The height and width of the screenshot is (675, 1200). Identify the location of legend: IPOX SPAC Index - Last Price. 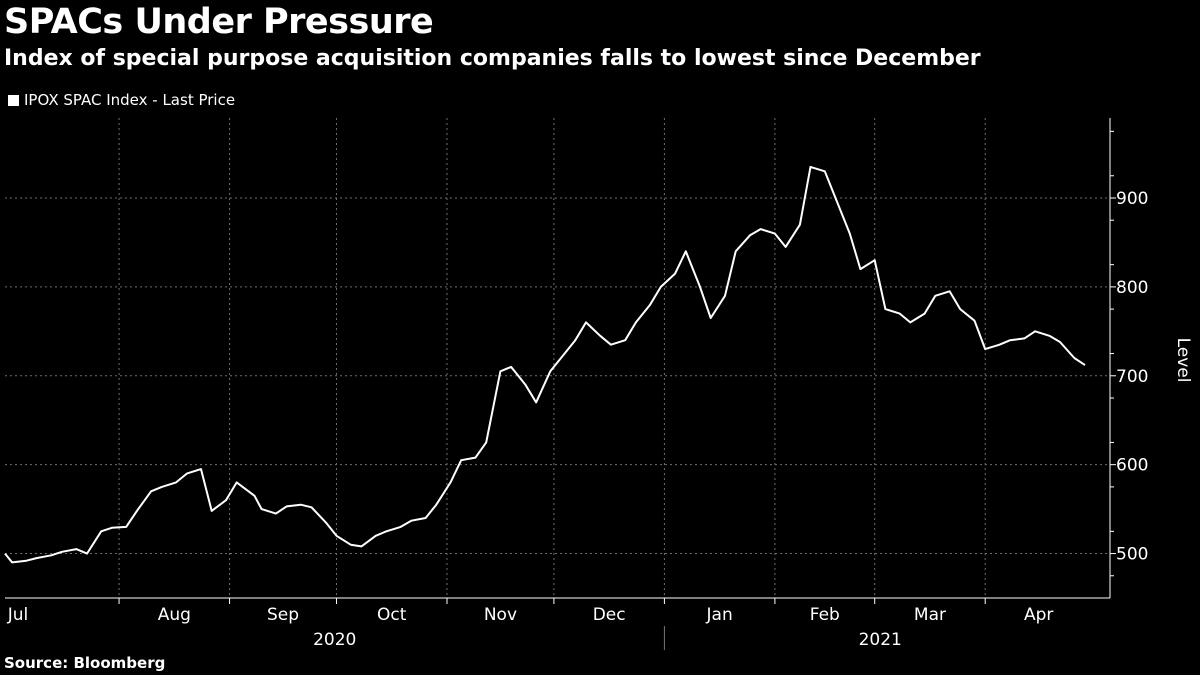
(121, 100).